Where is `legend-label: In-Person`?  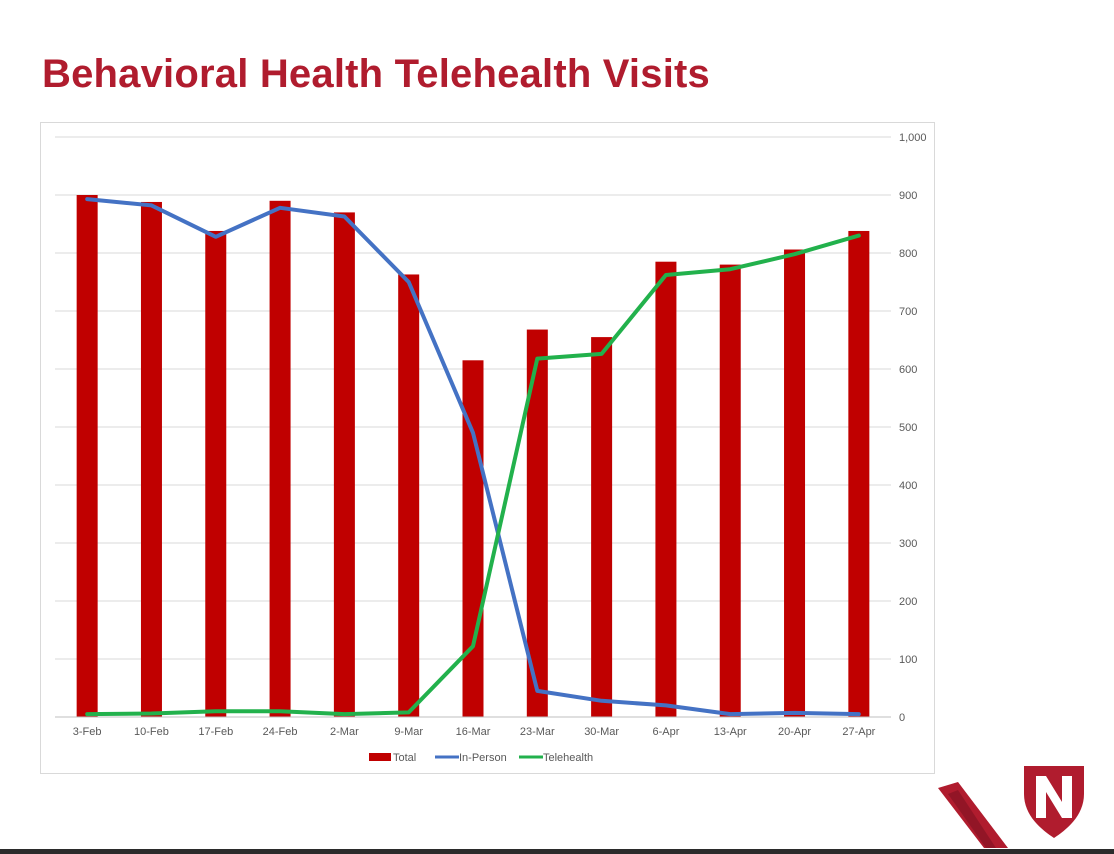 legend-label: In-Person is located at coordinates (483, 758).